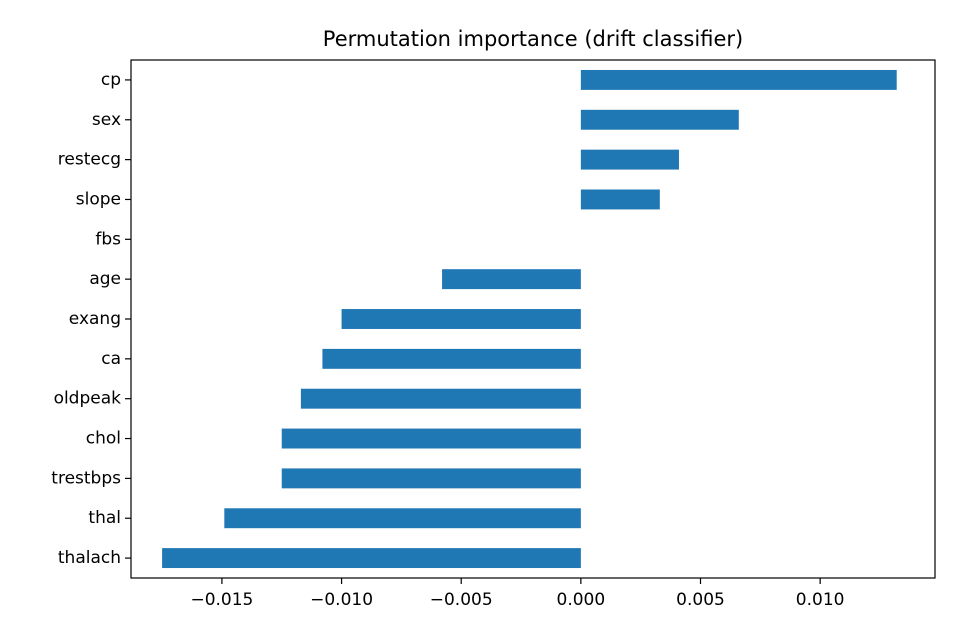  I want to click on y-tick-label-slope: slope, so click(98, 199).